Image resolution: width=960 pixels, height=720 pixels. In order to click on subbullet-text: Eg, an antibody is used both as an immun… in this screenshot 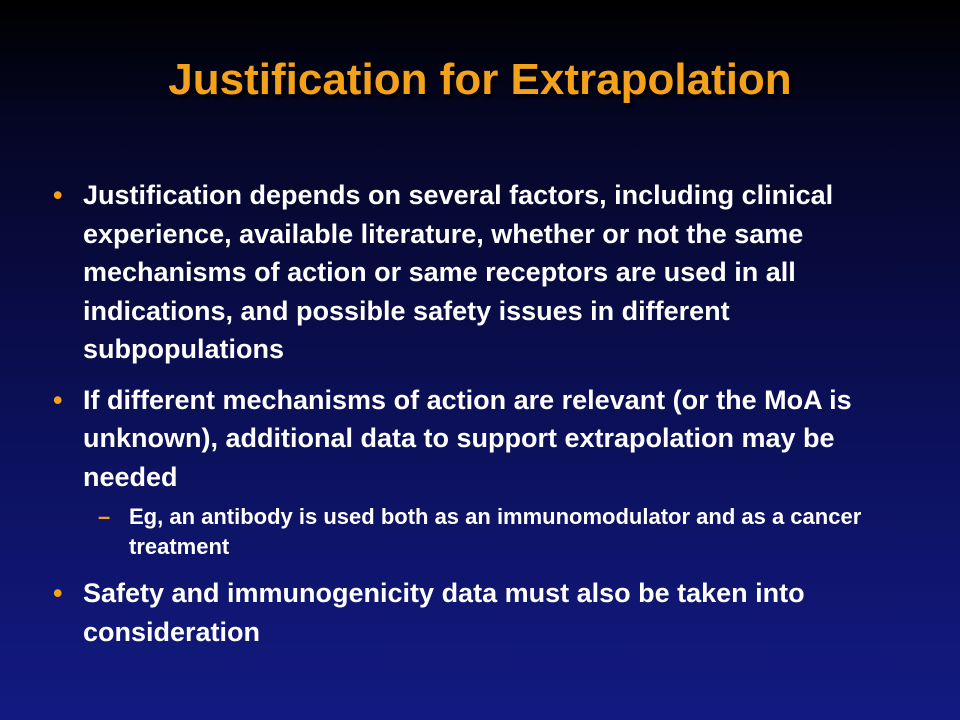, I will do `click(495, 531)`.